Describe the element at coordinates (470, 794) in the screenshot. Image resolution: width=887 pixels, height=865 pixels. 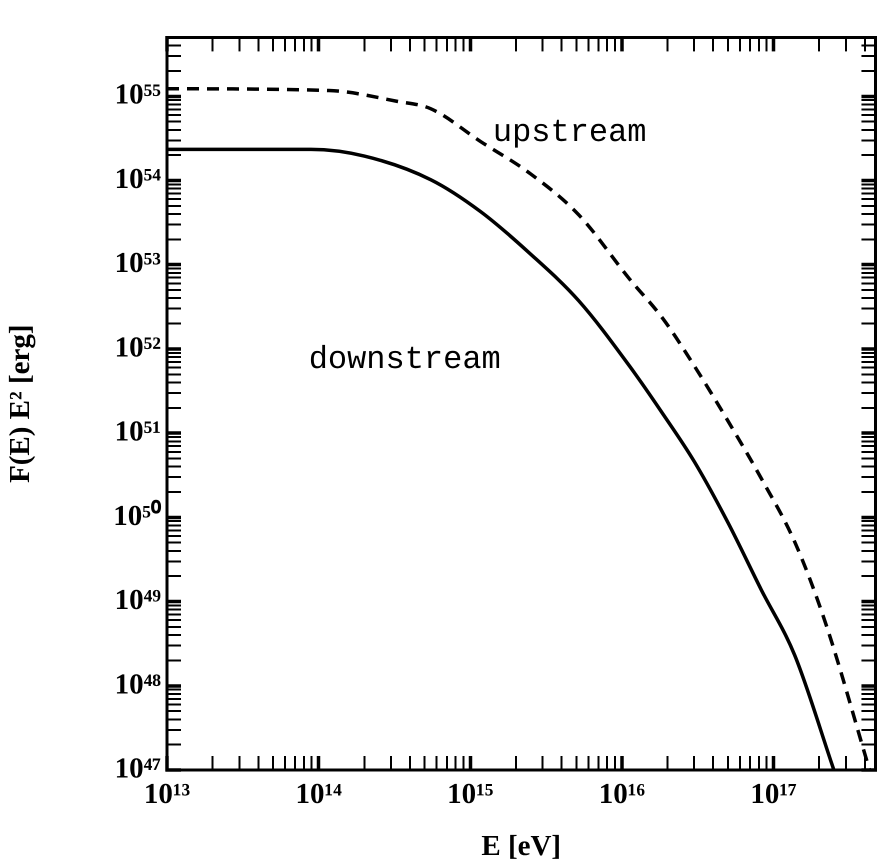
I see `x-tick-label: 10¹⁵` at that location.